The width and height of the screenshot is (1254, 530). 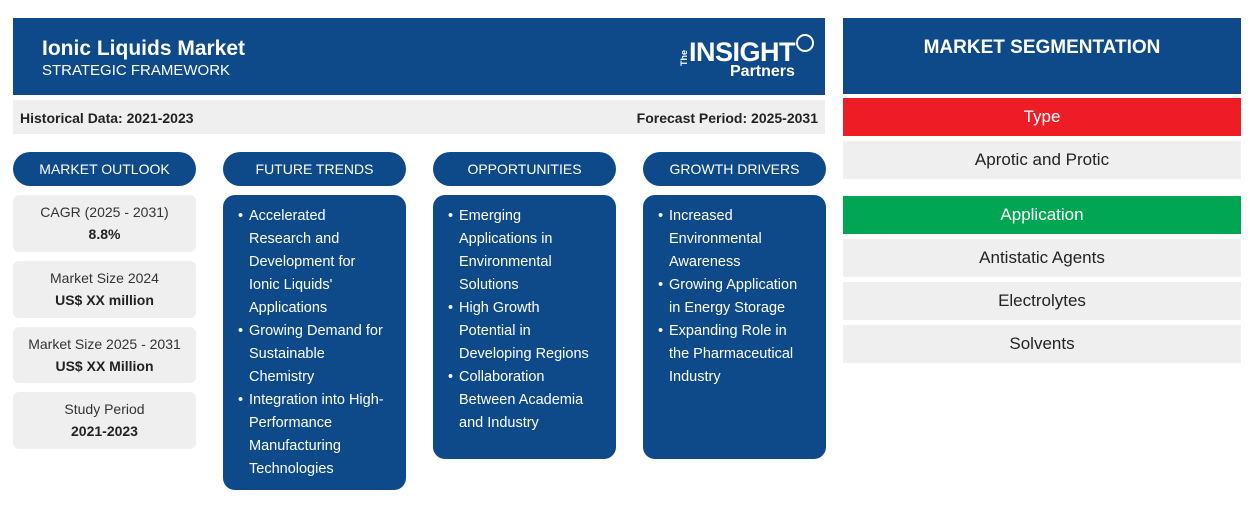 What do you see at coordinates (104, 344) in the screenshot?
I see `stat-label: Market Size 2025 - 2031` at bounding box center [104, 344].